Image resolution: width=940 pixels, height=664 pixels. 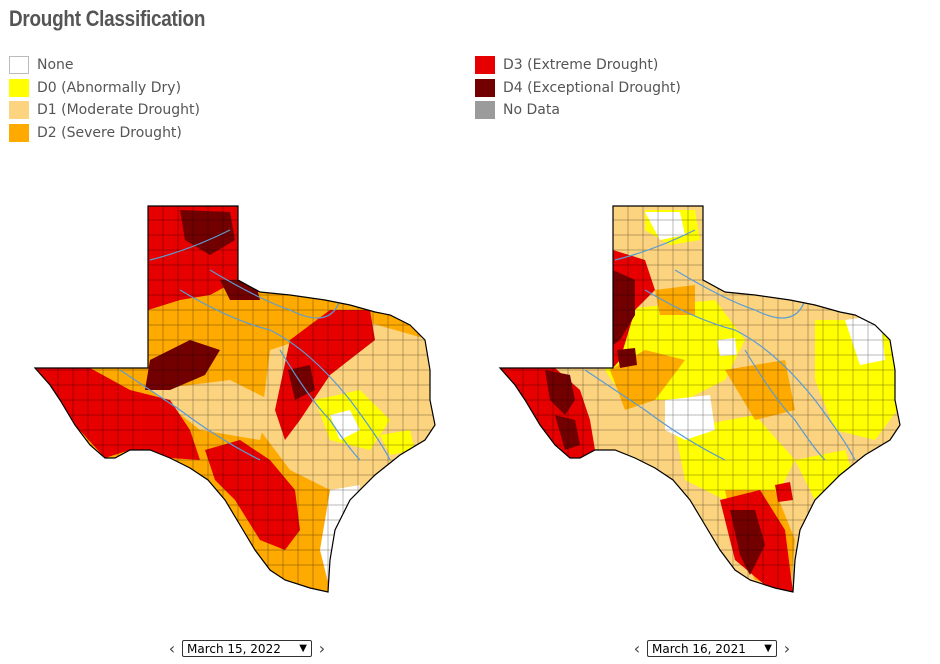 I want to click on legend-label: D0 (Abnormally Dry), so click(x=109, y=87).